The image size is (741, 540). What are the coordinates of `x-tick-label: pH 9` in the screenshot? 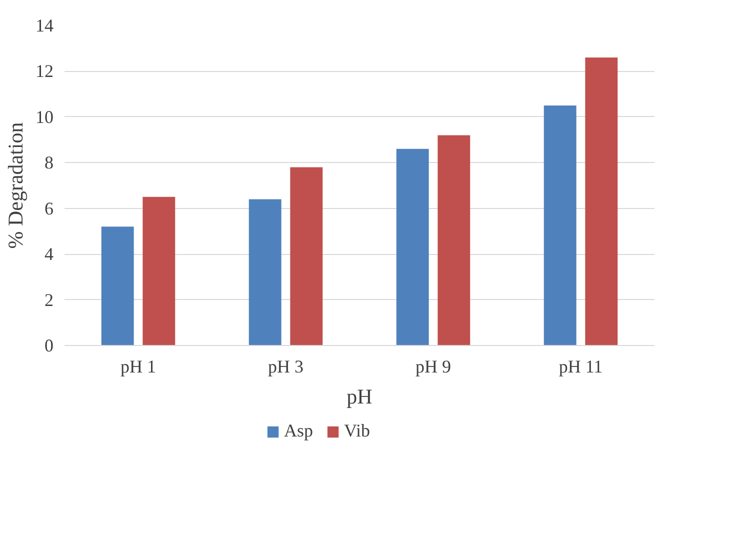 It's located at (433, 366).